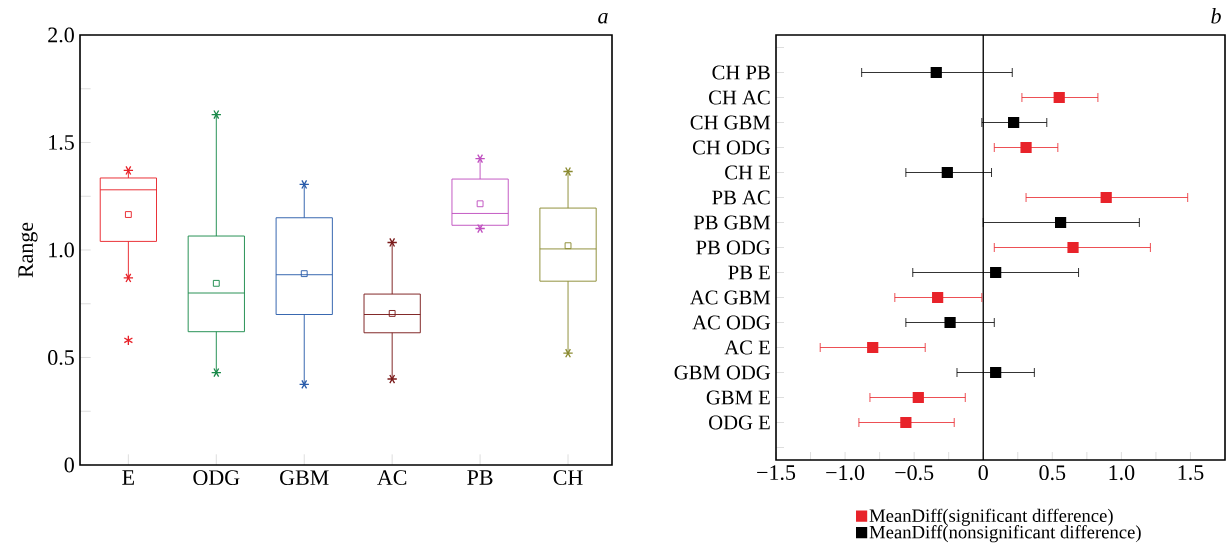 The image size is (1232, 551). I want to click on y-tick-label: GBM ODG, so click(722, 372).